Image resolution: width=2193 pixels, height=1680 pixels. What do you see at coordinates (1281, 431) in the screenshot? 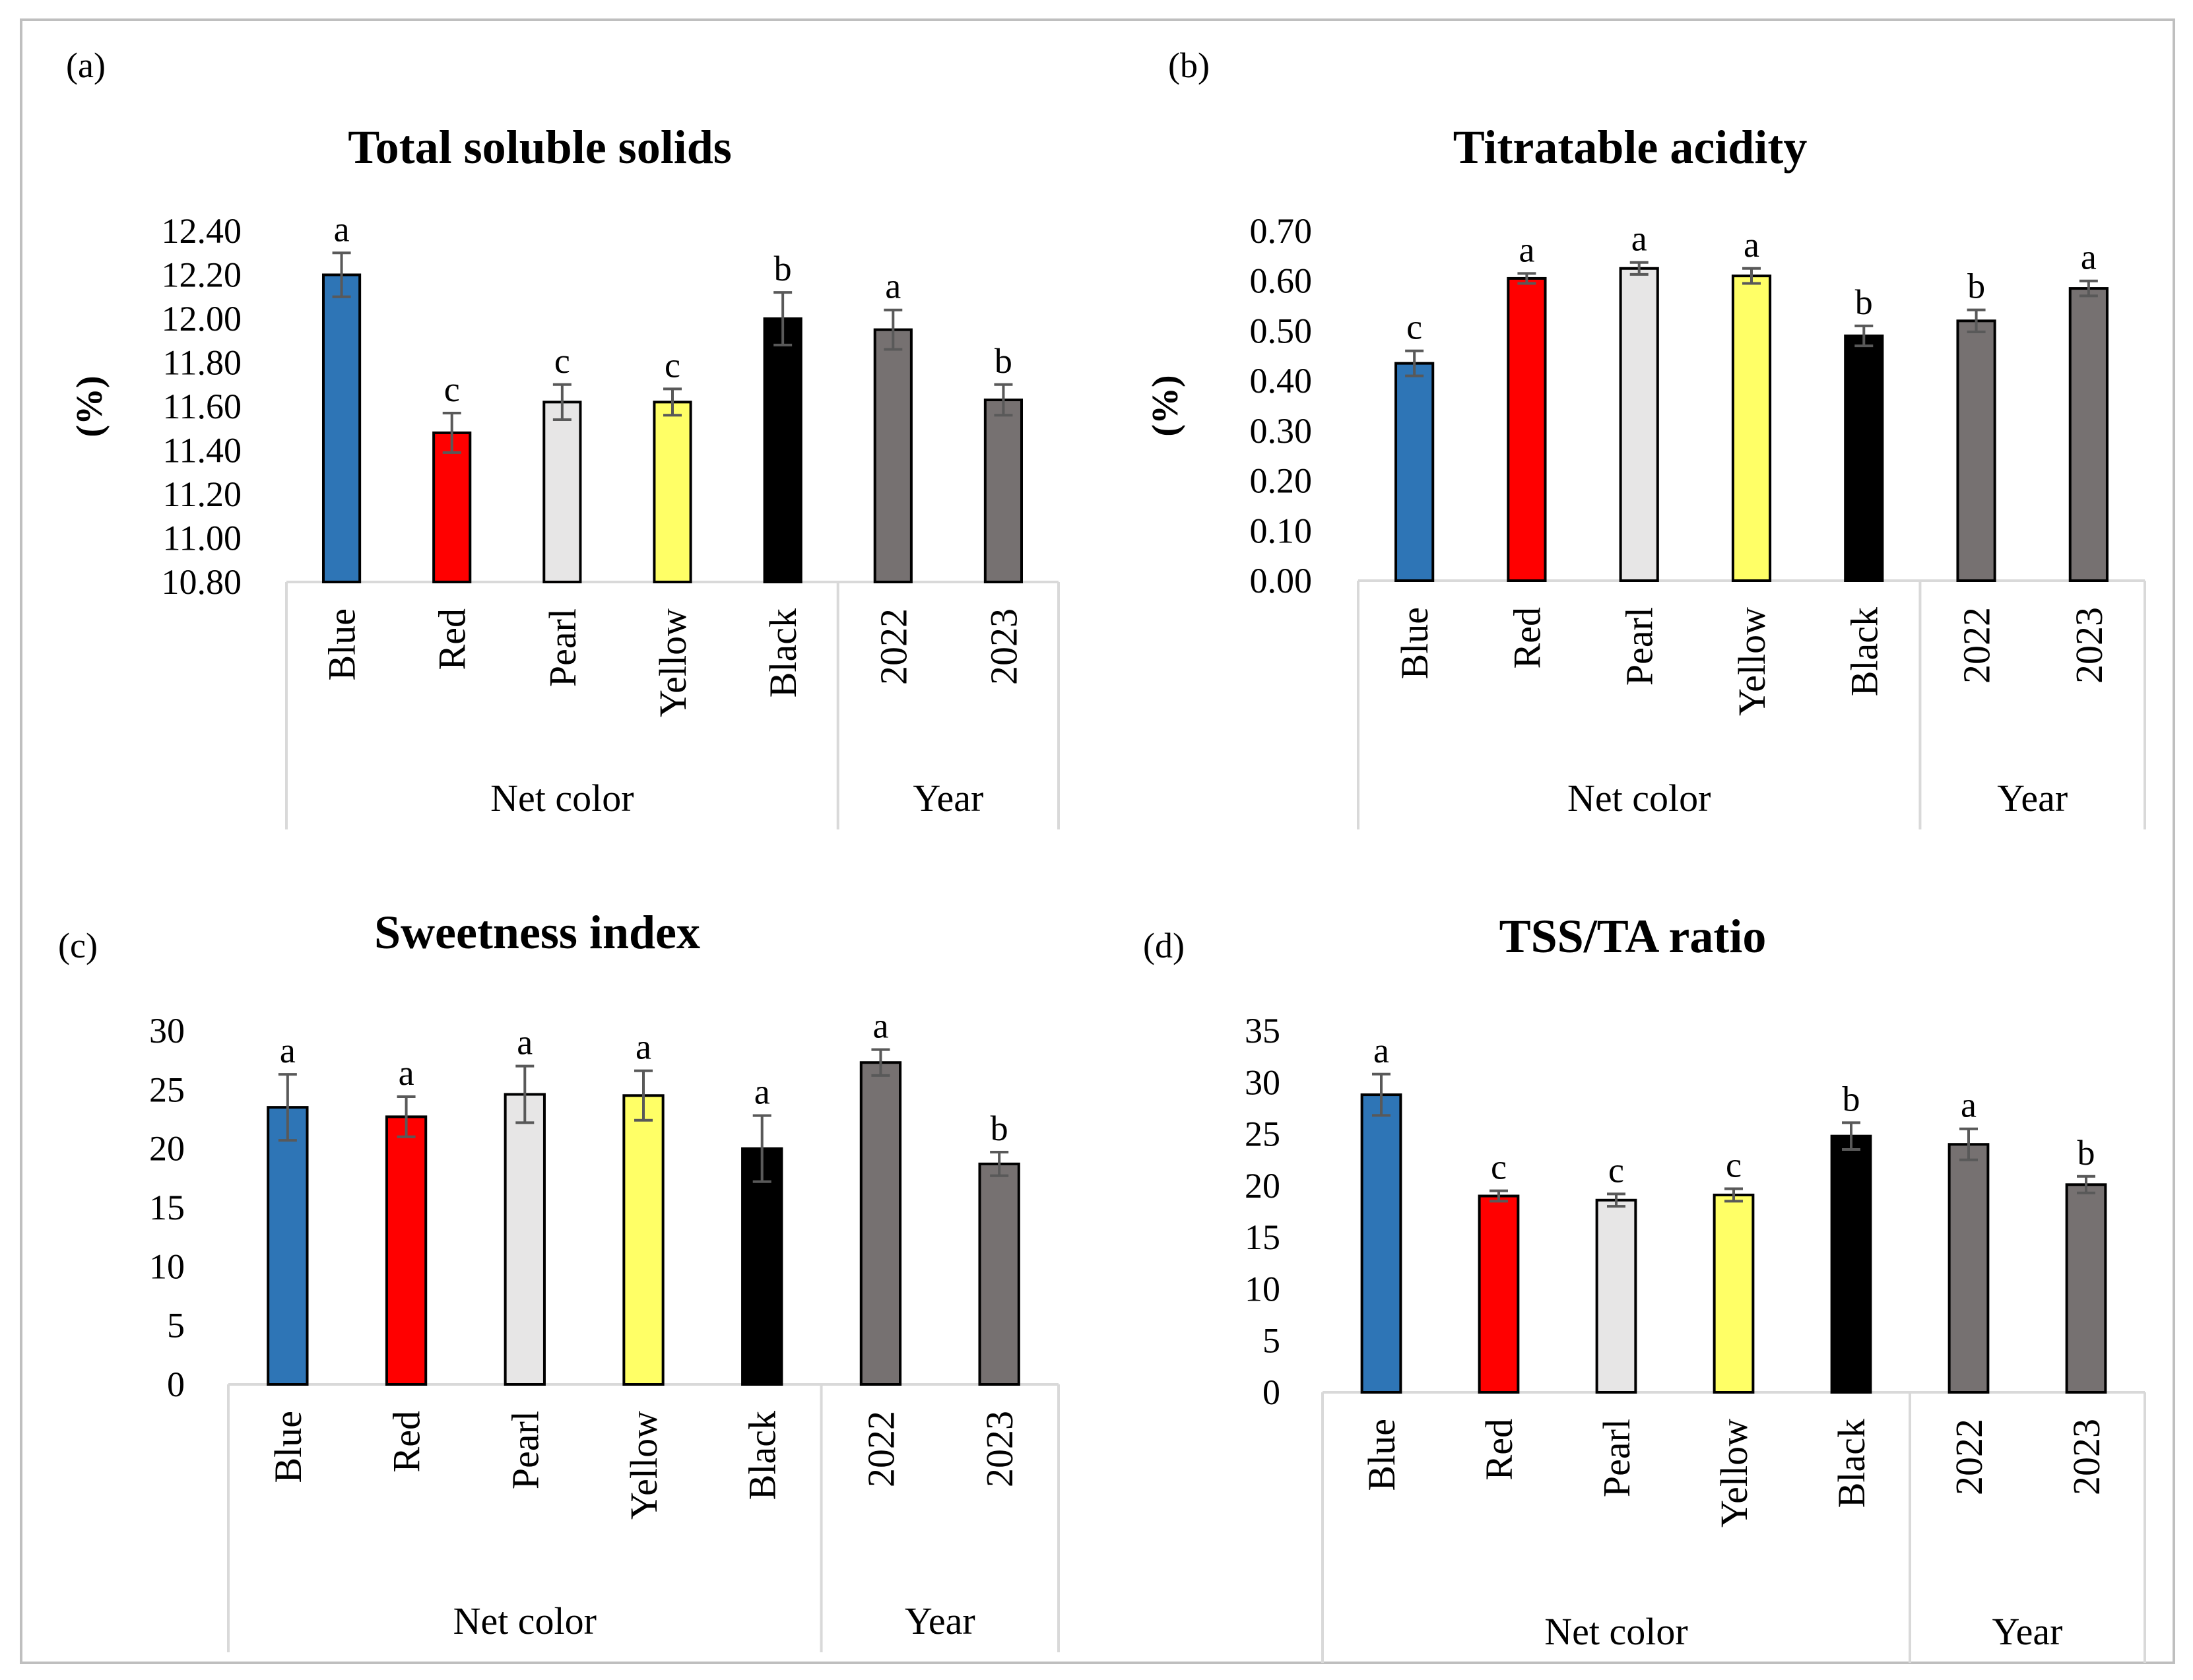
I see `y-tick-label: 0.30` at bounding box center [1281, 431].